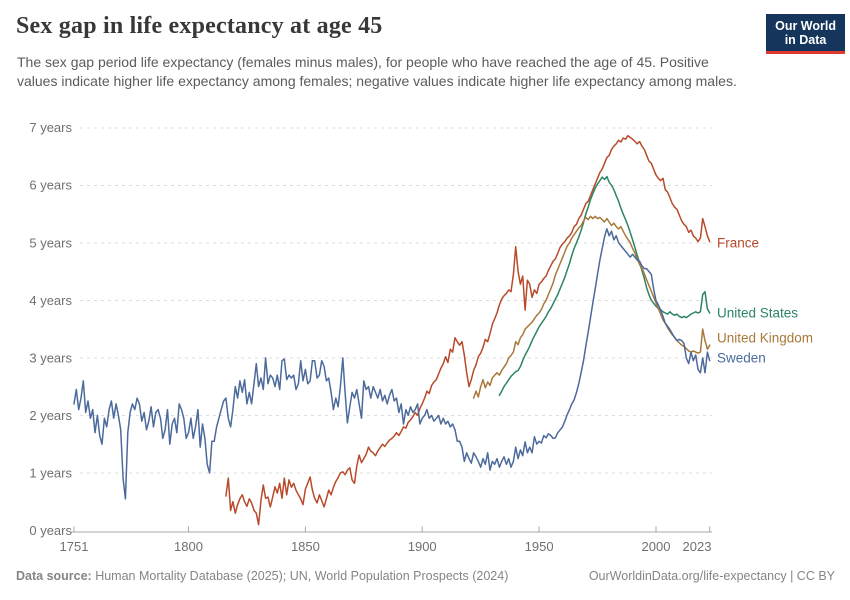 This screenshot has height=600, width=850. I want to click on y-tick-1-years: 1 years, so click(50, 473).